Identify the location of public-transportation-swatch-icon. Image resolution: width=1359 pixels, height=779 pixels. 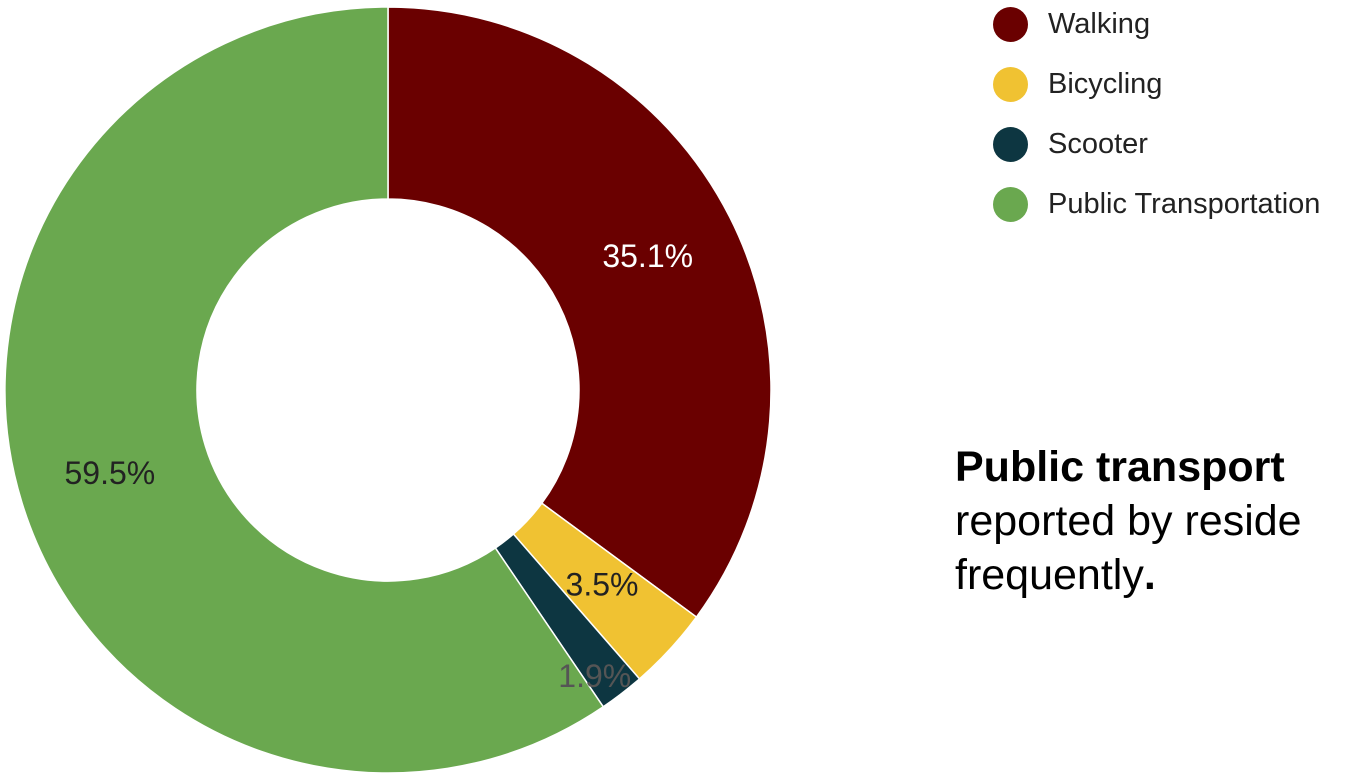
(1010, 204).